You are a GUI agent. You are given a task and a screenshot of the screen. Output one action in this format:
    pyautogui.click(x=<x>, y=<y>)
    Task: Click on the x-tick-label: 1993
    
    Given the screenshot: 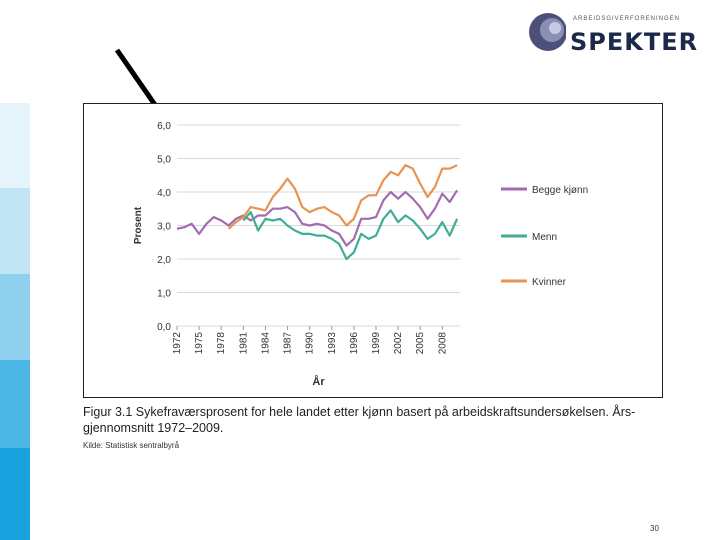 What is the action you would take?
    pyautogui.click(x=332, y=343)
    